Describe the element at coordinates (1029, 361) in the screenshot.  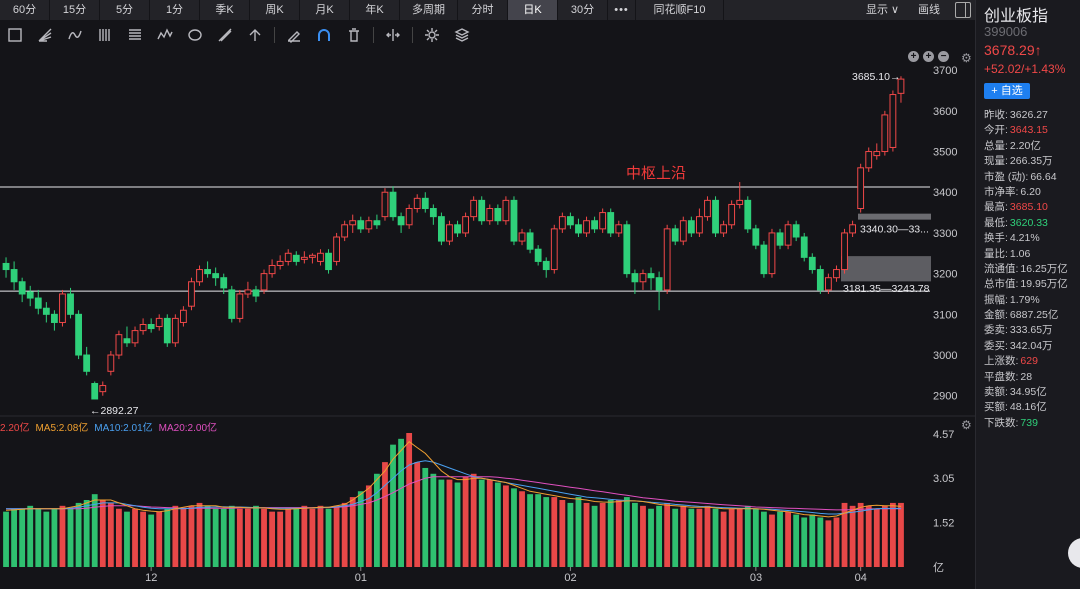
I see `stat-value: 629` at that location.